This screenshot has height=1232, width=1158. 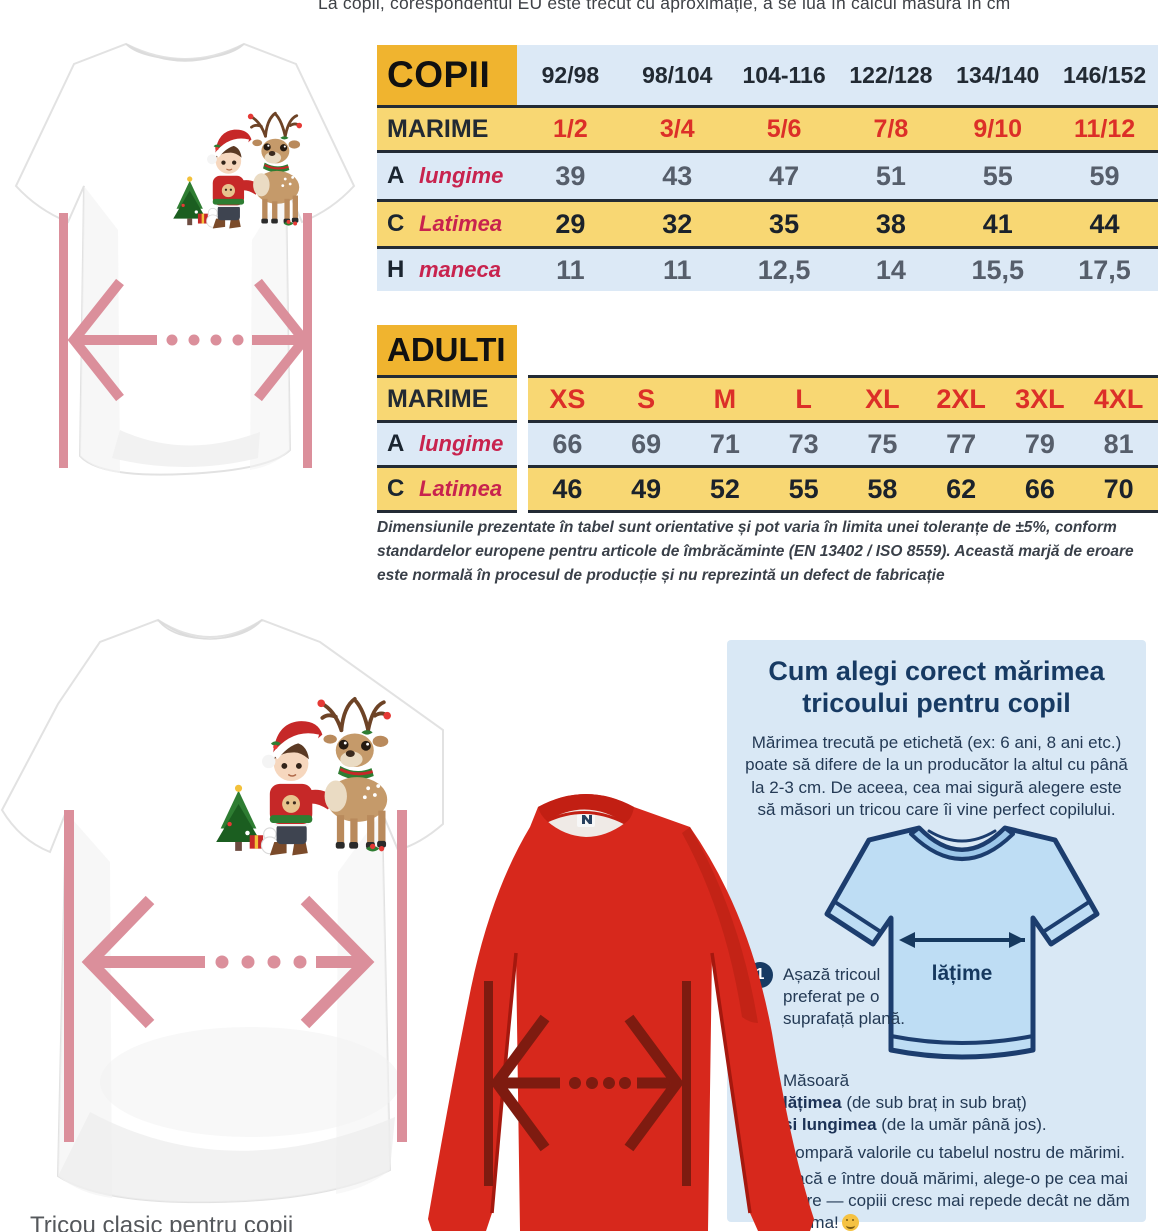 I want to click on latime-arrow, so click(x=962, y=940).